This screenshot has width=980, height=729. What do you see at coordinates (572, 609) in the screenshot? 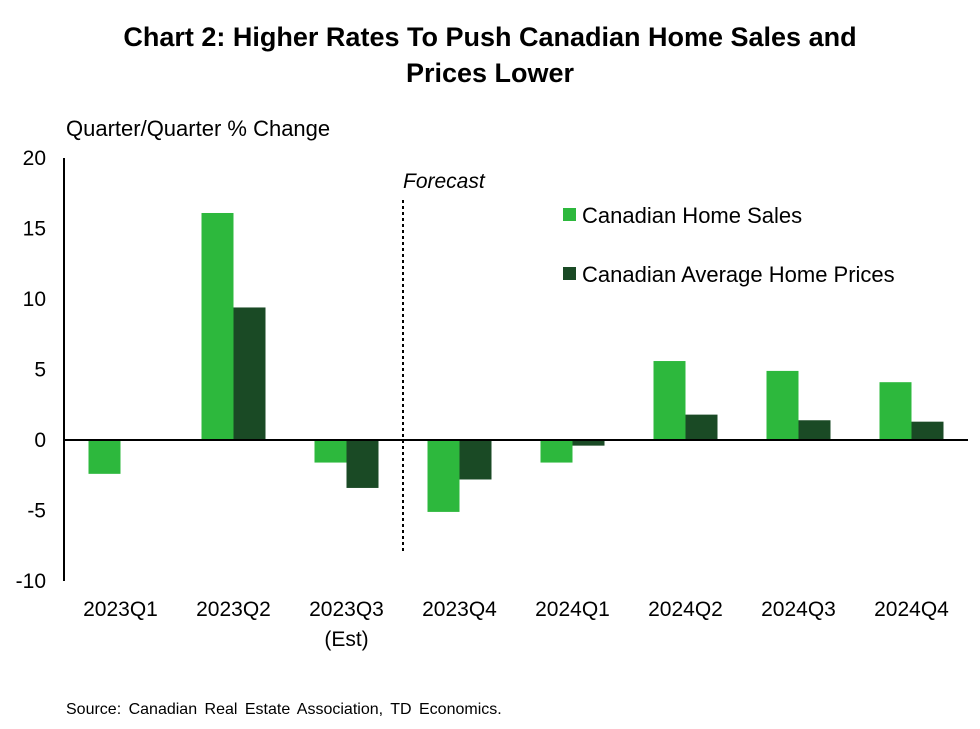
I see `x-tick-label: 2024Q1` at bounding box center [572, 609].